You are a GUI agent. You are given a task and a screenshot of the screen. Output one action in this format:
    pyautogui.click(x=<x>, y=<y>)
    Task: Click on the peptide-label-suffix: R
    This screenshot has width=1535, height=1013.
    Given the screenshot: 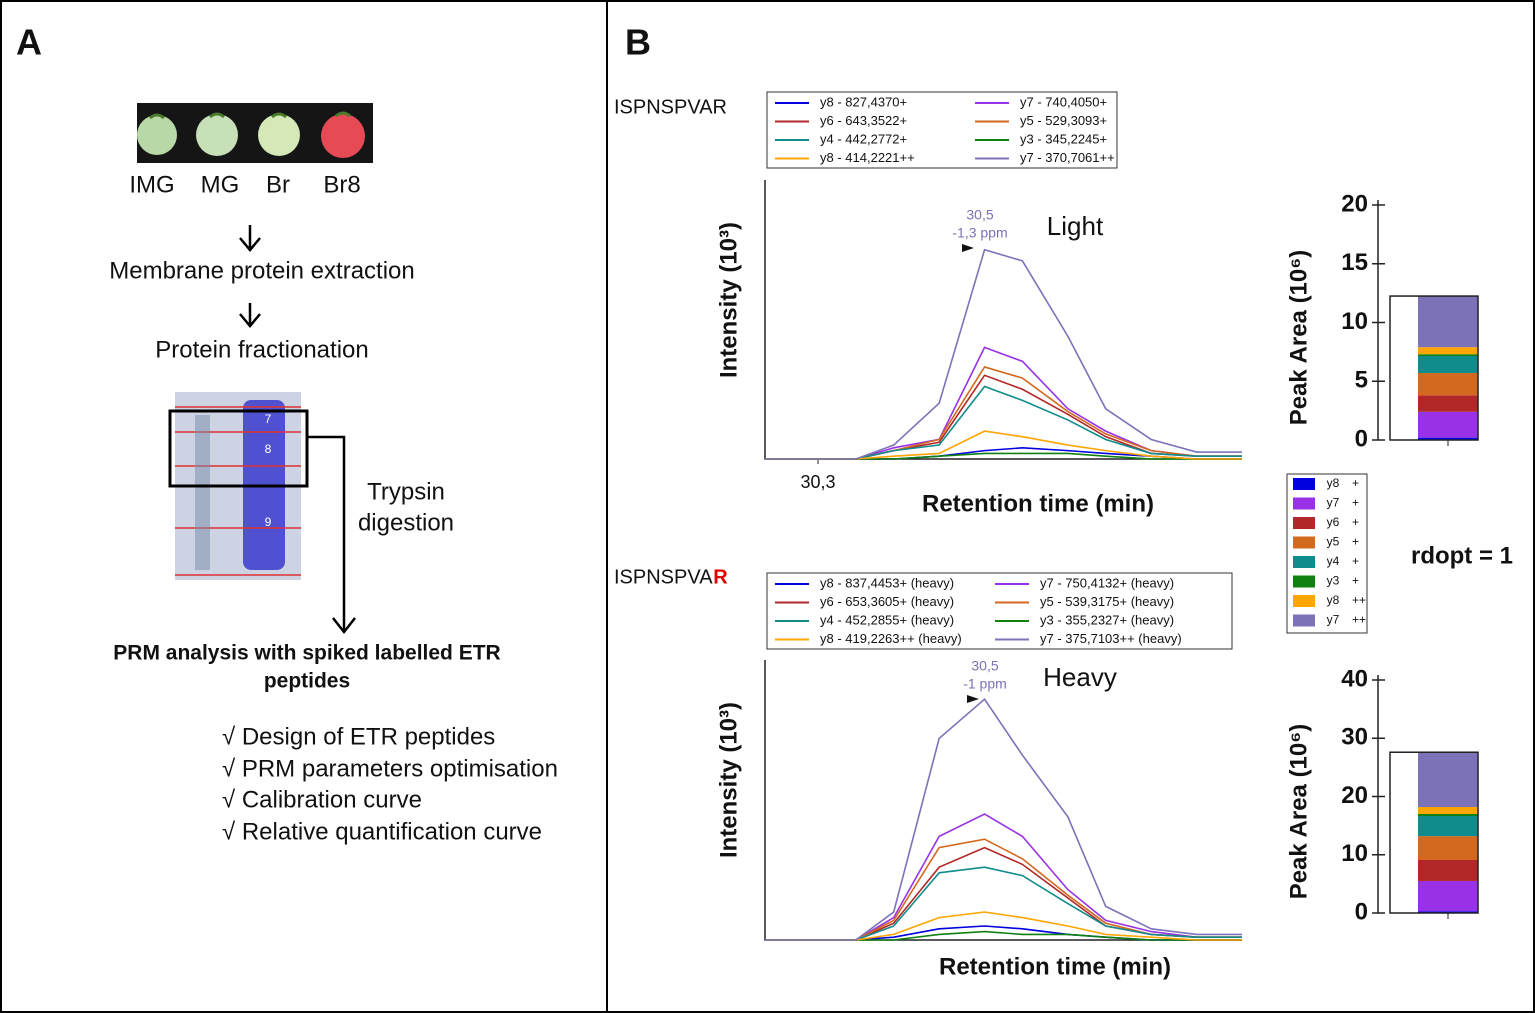 What is the action you would take?
    pyautogui.click(x=720, y=577)
    